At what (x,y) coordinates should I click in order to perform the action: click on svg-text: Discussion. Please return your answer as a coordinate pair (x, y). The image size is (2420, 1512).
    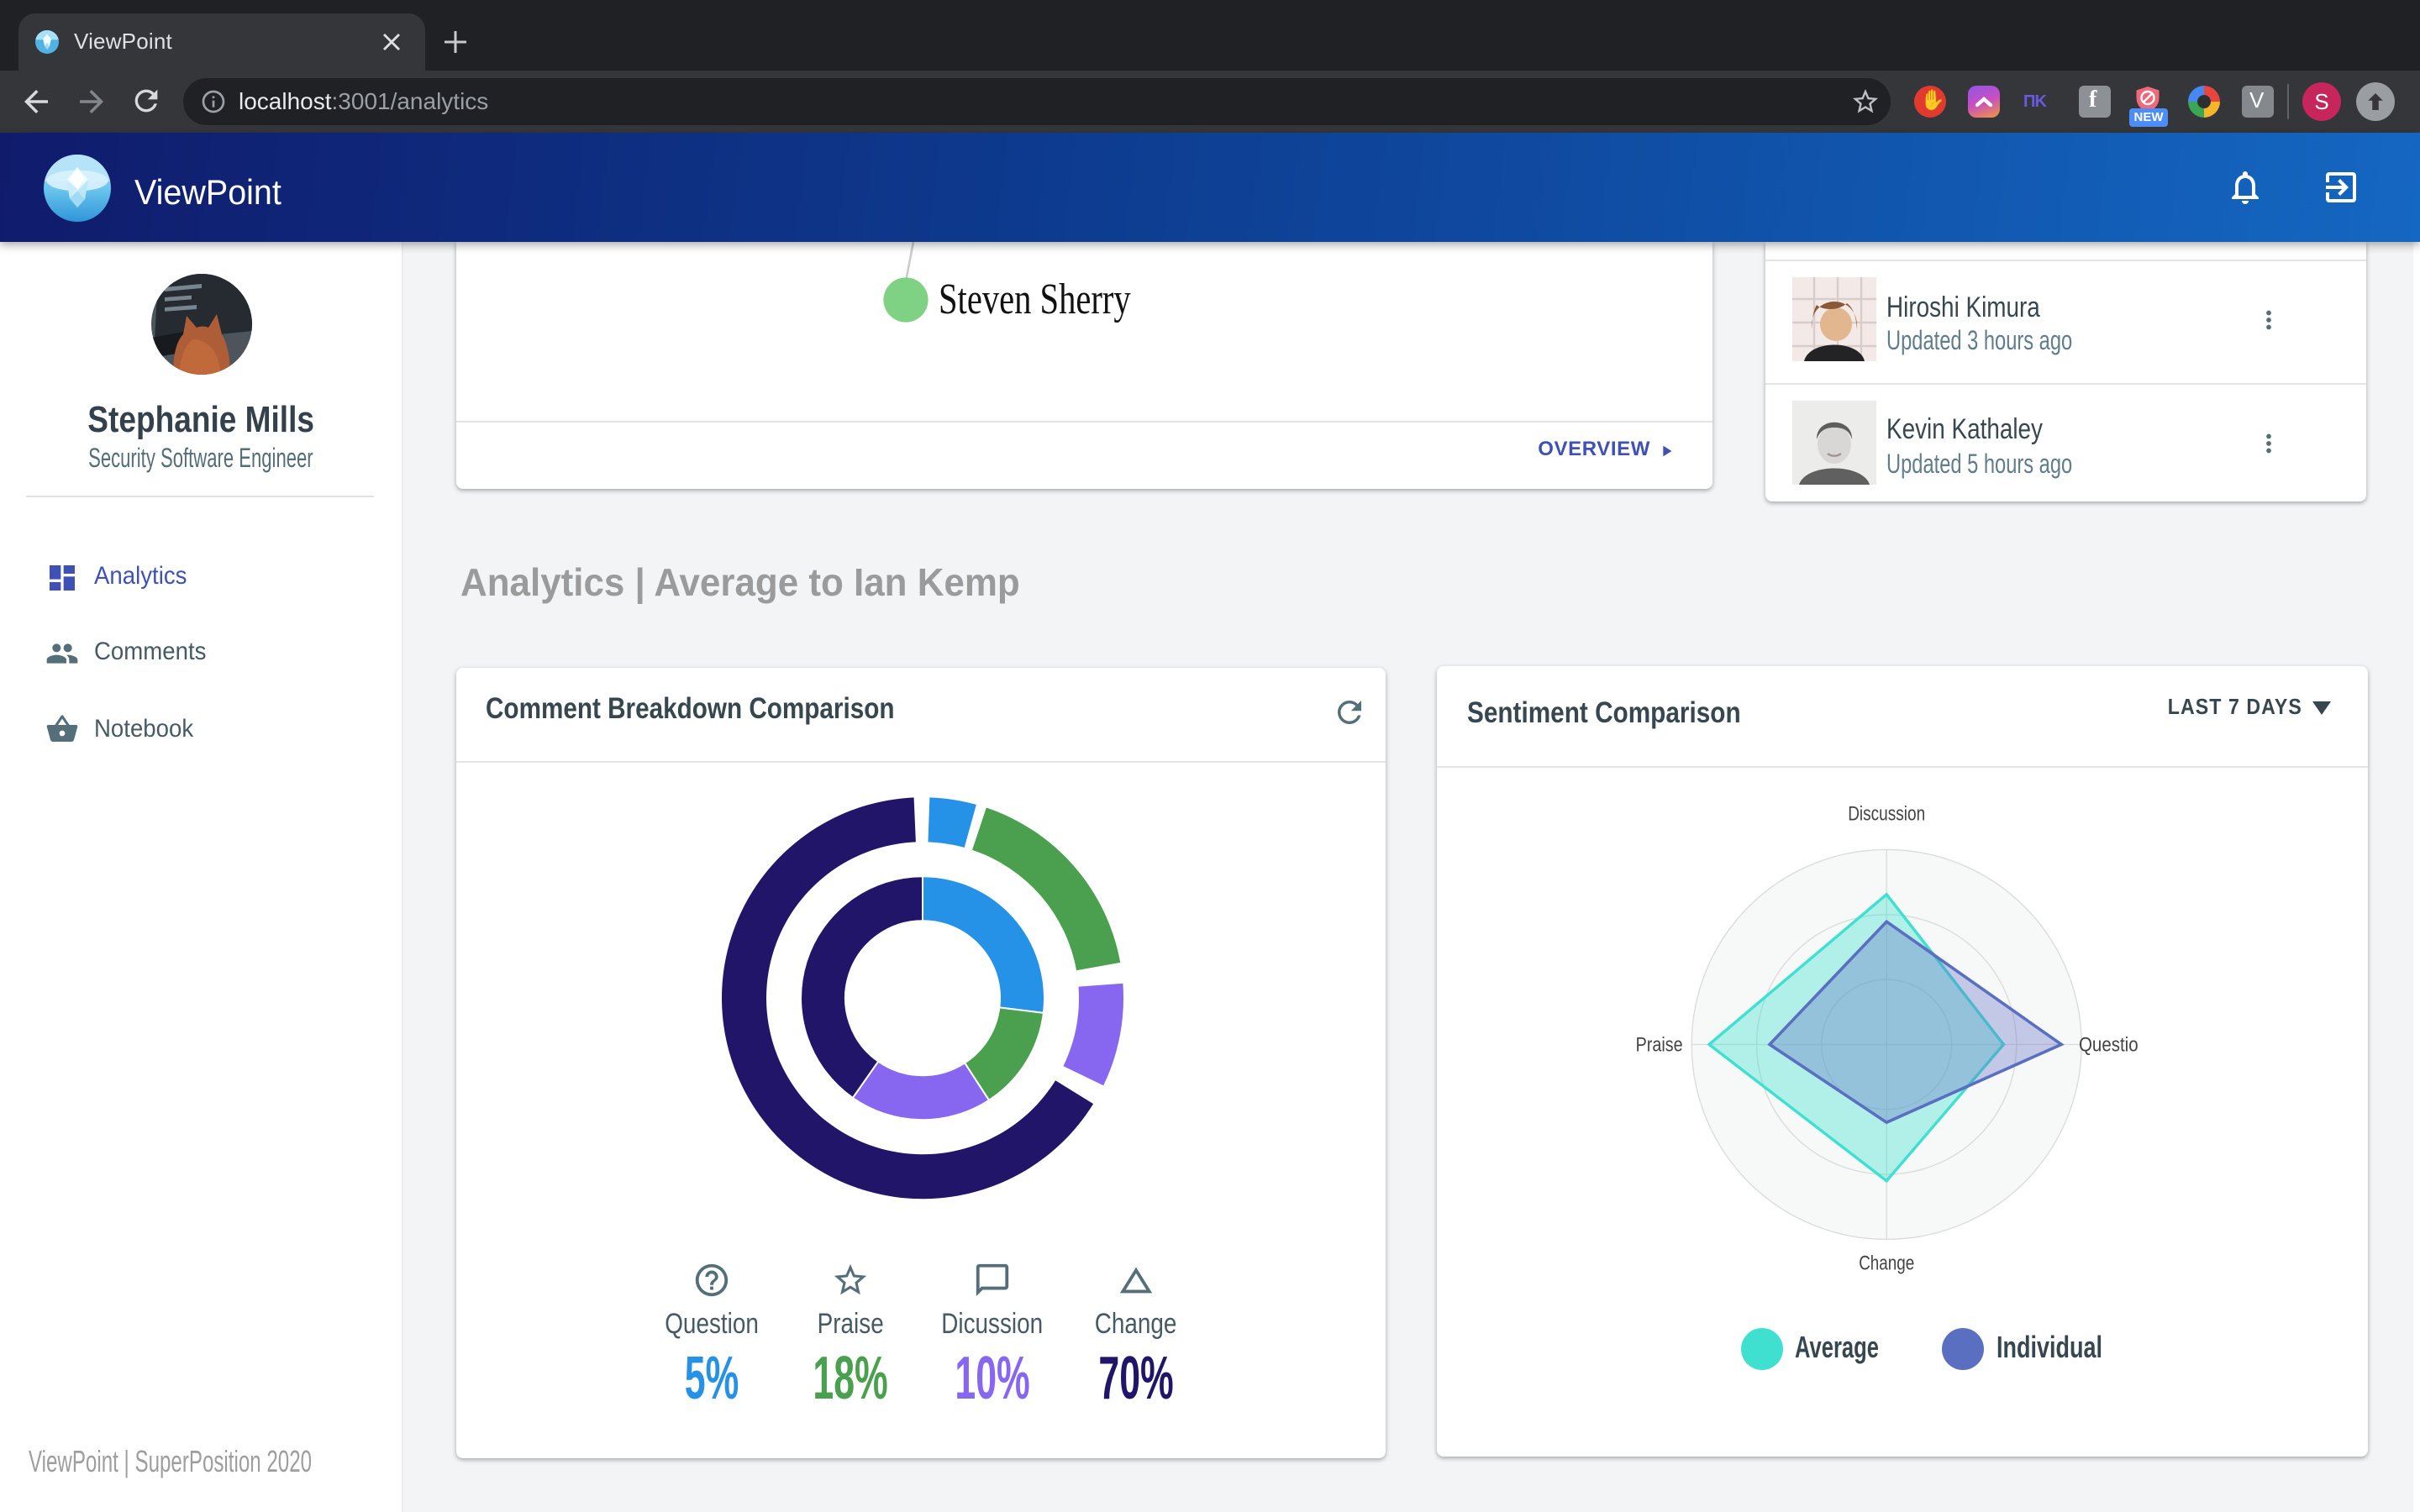
    Looking at the image, I should click on (1886, 814).